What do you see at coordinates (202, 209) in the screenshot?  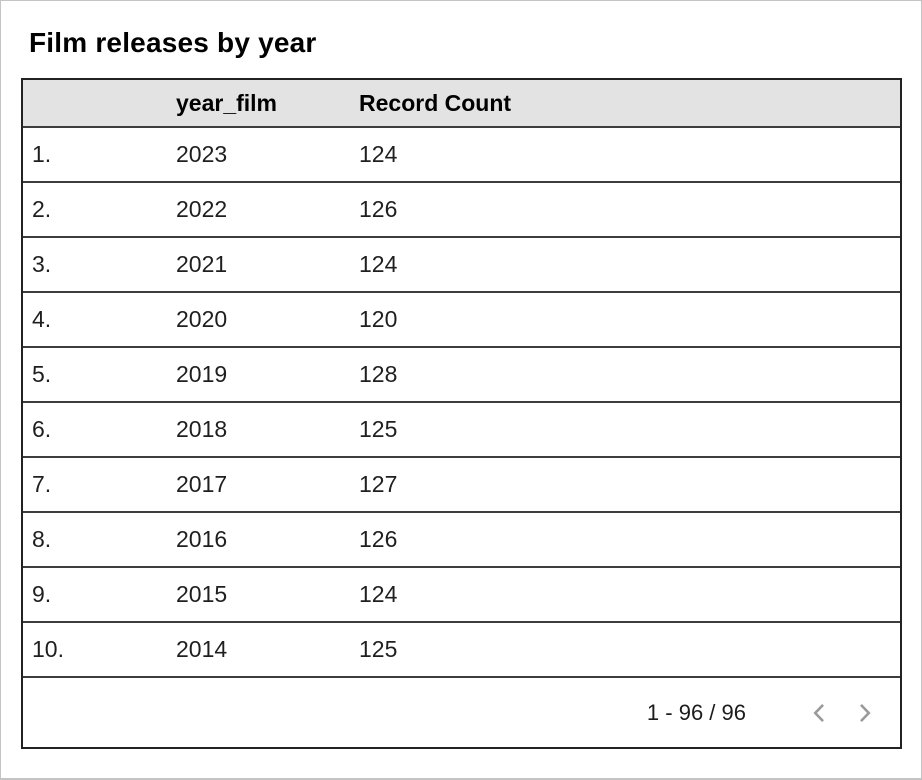 I see `year-film-cell: 2022` at bounding box center [202, 209].